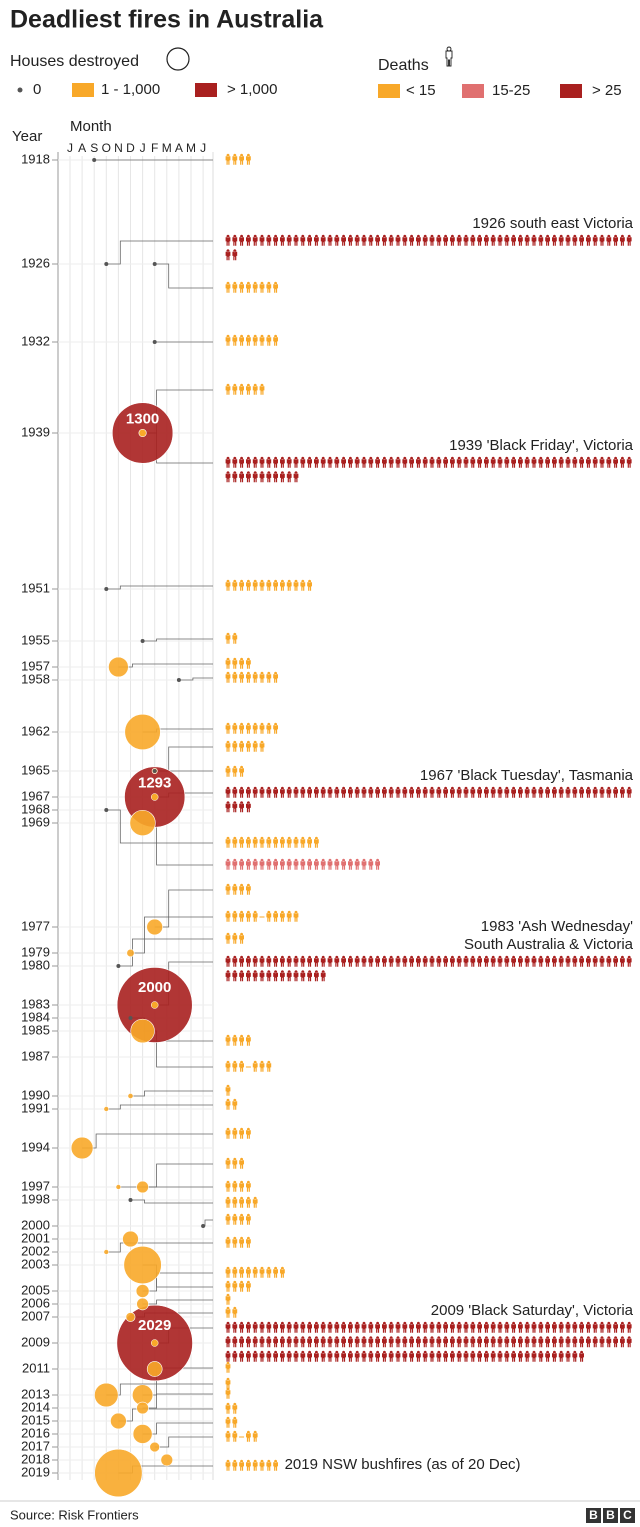 The width and height of the screenshot is (640, 1527). Describe the element at coordinates (94, 148) in the screenshot. I see `x-tick-label: S` at that location.